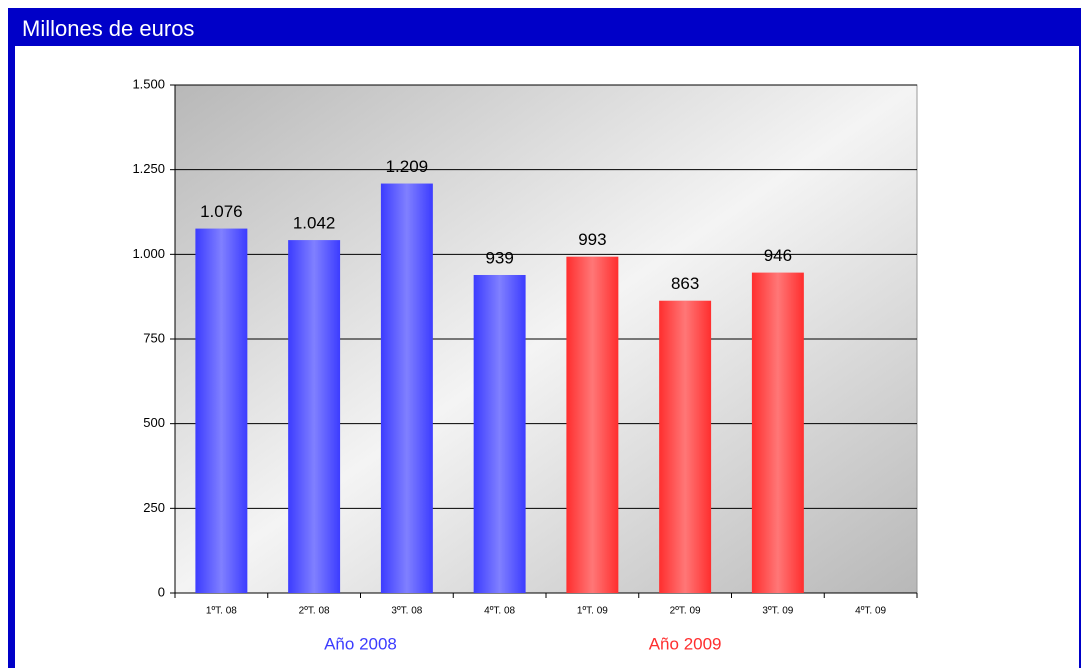  Describe the element at coordinates (12, 338) in the screenshot. I see `frame-left` at that location.